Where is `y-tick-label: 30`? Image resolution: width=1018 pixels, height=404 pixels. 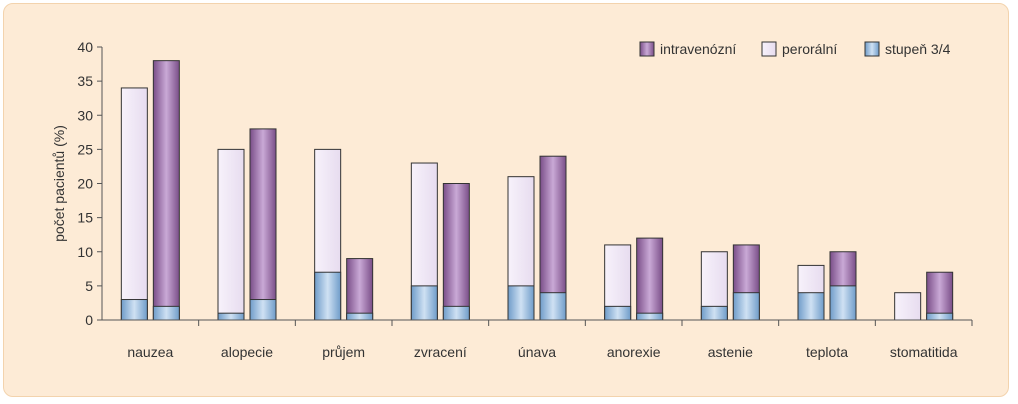 y-tick-label: 30 is located at coordinates (85, 115).